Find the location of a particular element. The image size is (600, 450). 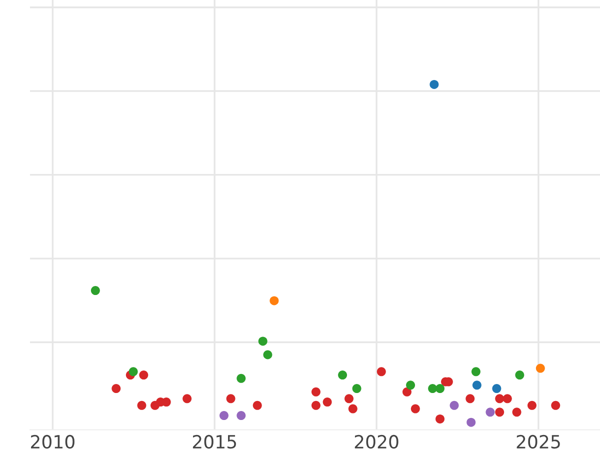

x-tick-label: 2010 is located at coordinates (52, 441).